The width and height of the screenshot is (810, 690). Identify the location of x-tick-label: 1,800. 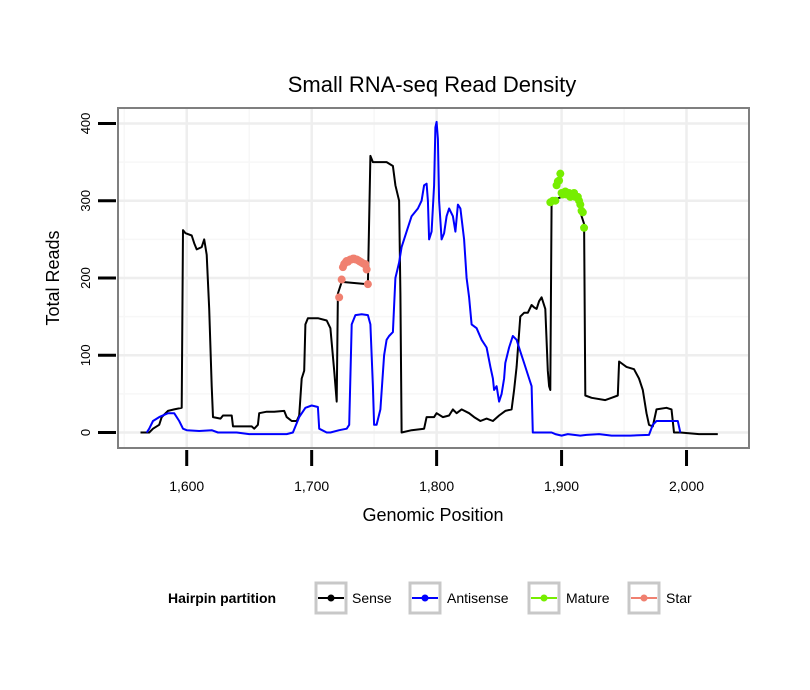
(436, 486).